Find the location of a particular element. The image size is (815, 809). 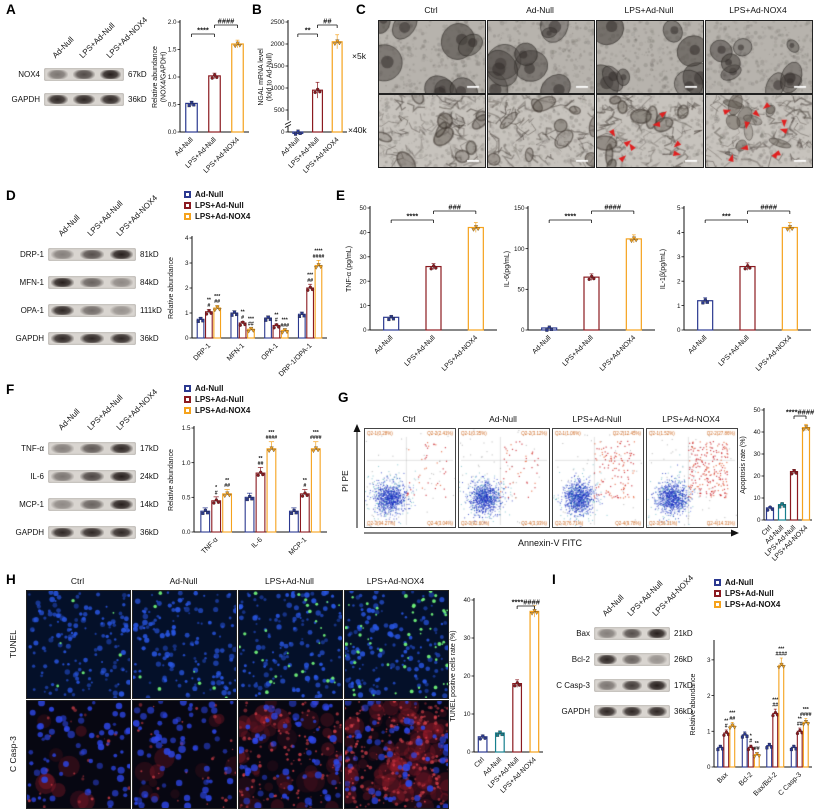

svg-text: Apoptosis rate (%) is located at coordinates (743, 465).